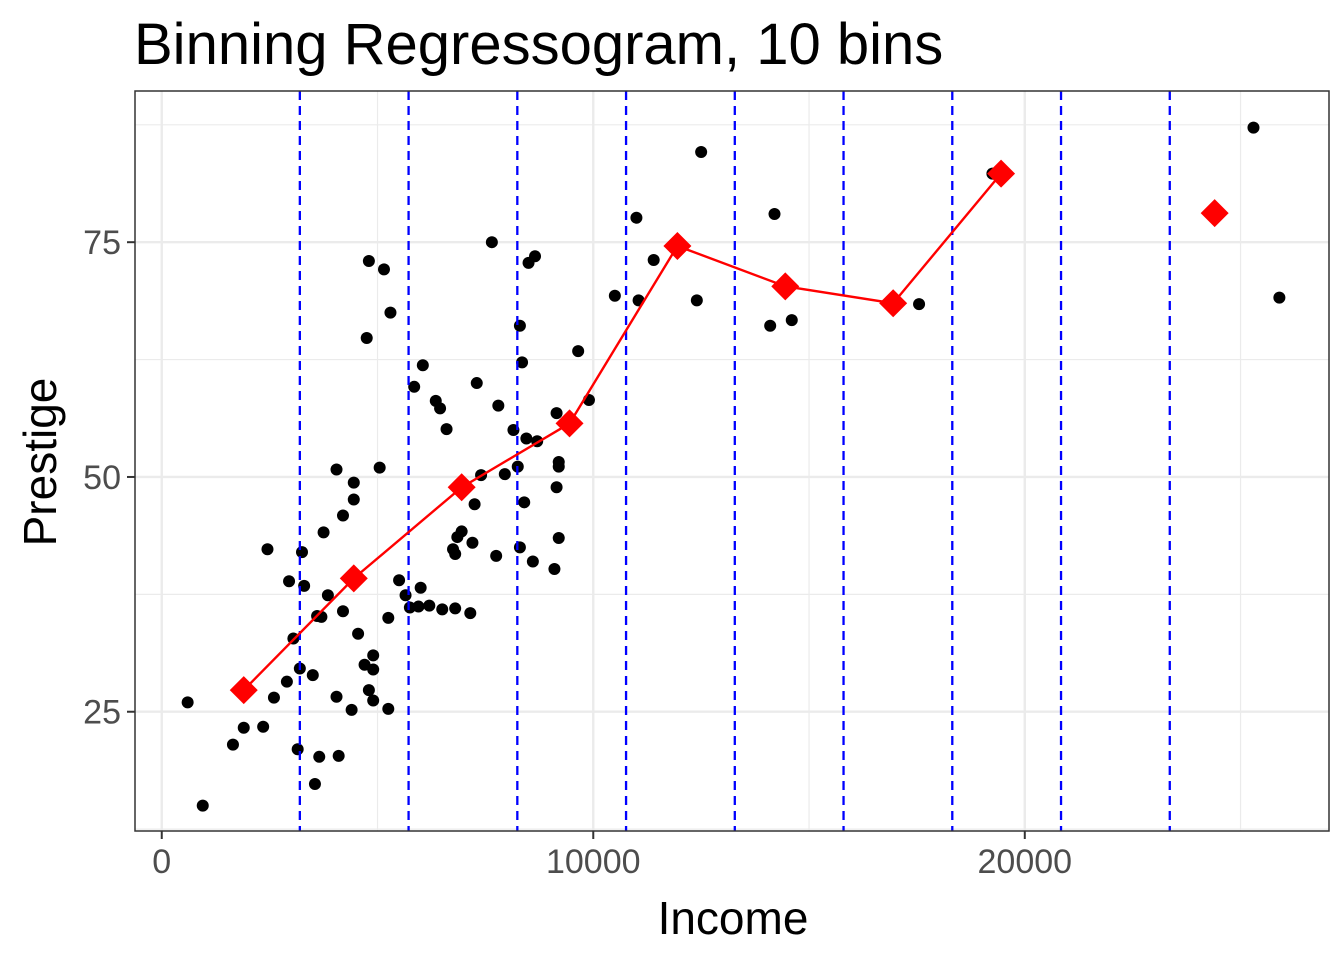 Image resolution: width=1344 pixels, height=960 pixels. What do you see at coordinates (1025, 862) in the screenshot?
I see `x-tick-label: 20000` at bounding box center [1025, 862].